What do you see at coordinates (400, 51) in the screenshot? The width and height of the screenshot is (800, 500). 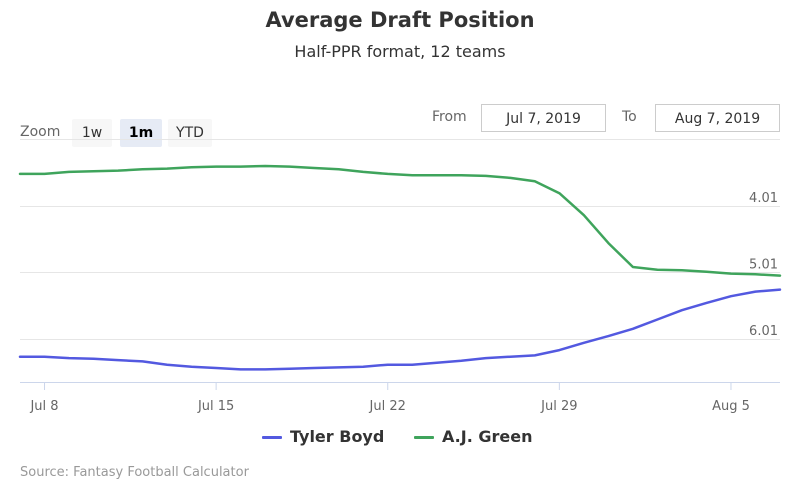 I see `chart-subtitle: Half-PPR format, 12 teams` at bounding box center [400, 51].